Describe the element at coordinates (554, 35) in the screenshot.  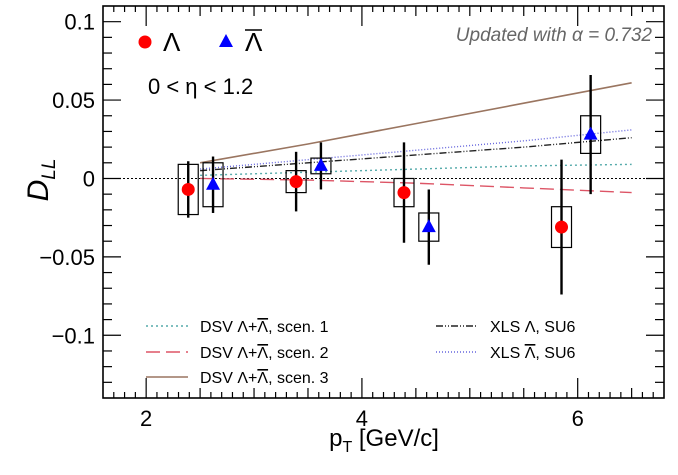
I see `annotation-alpha: Updated with α = 0.732` at that location.